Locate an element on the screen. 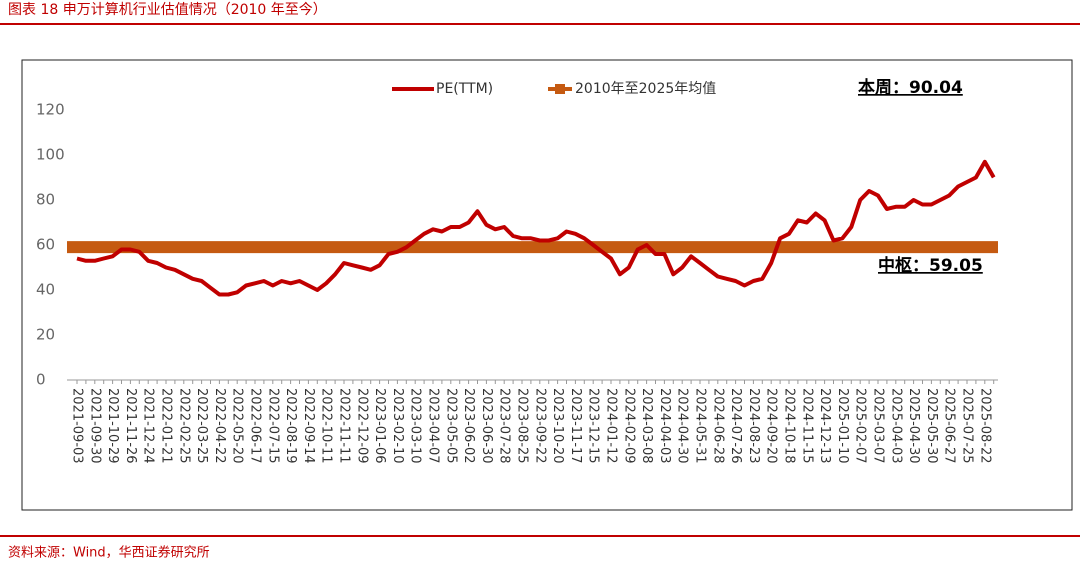 Image resolution: width=1080 pixels, height=577 pixels. x-tick-label: 2025-04-30 is located at coordinates (913, 426).